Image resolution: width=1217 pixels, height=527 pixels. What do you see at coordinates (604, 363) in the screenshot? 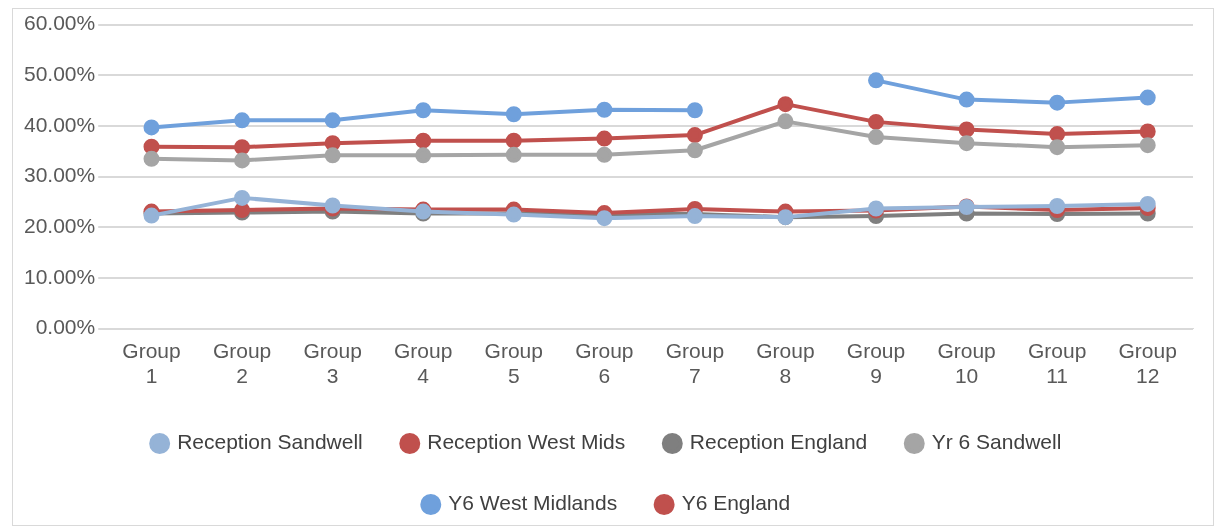
I see `x-tick-label: Group 6` at bounding box center [604, 363].